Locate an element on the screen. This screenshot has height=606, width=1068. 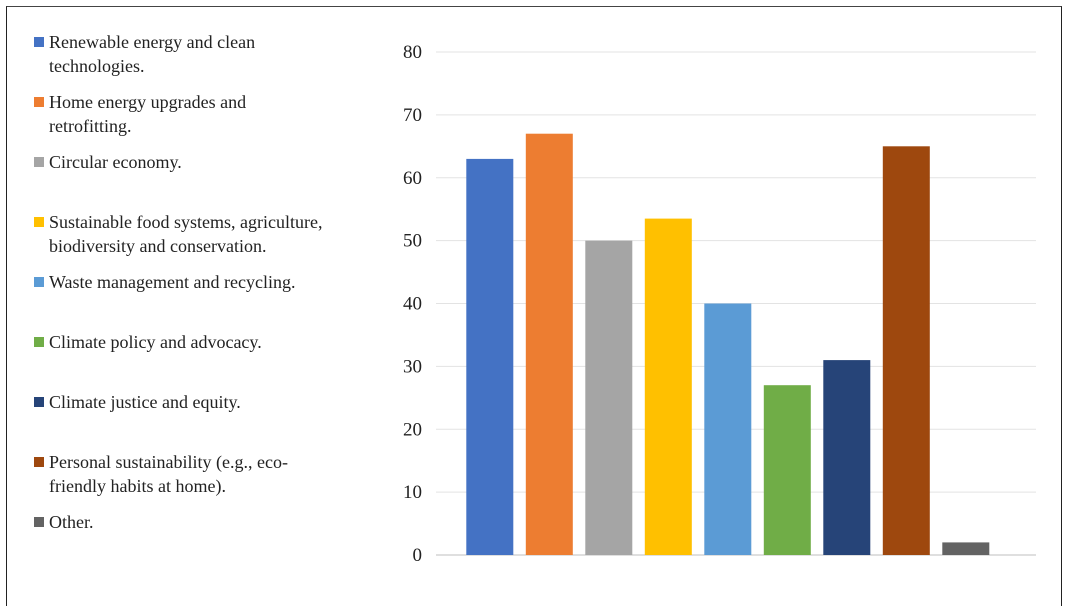
legend-item: Climate policy and advocacy. is located at coordinates (214, 342).